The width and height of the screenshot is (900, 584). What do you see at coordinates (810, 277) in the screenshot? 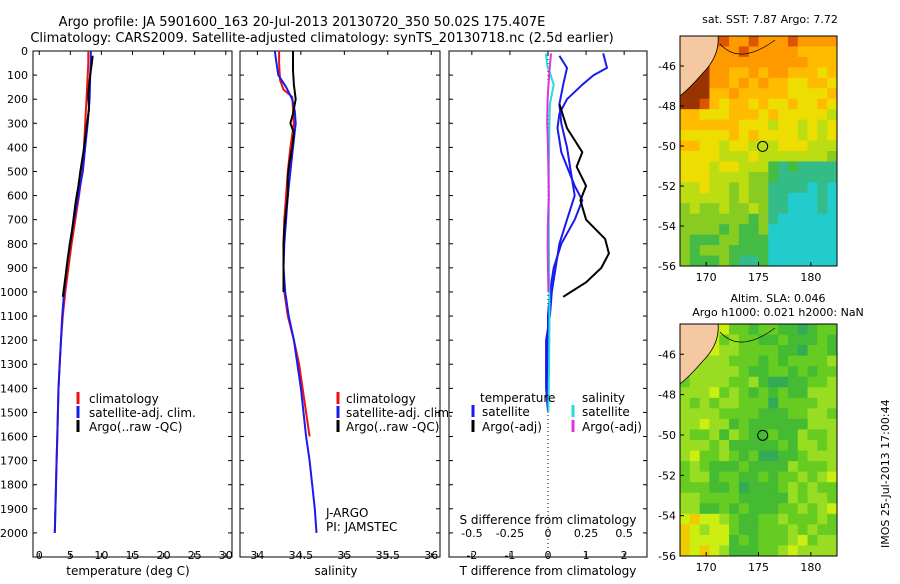
I see `map-x-tick-label: 180` at bounding box center [810, 277].